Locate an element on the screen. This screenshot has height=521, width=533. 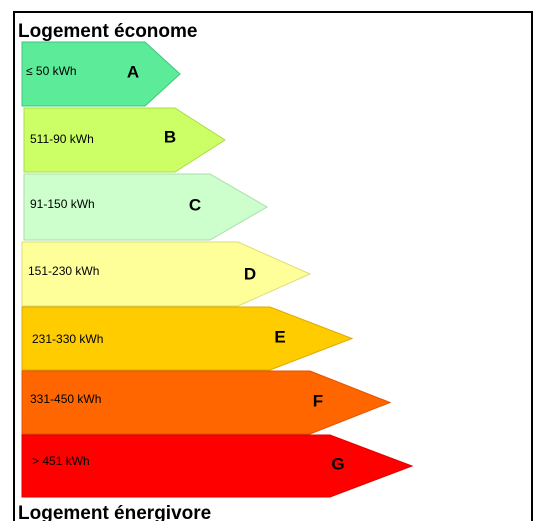
class-letter: E is located at coordinates (279, 336).